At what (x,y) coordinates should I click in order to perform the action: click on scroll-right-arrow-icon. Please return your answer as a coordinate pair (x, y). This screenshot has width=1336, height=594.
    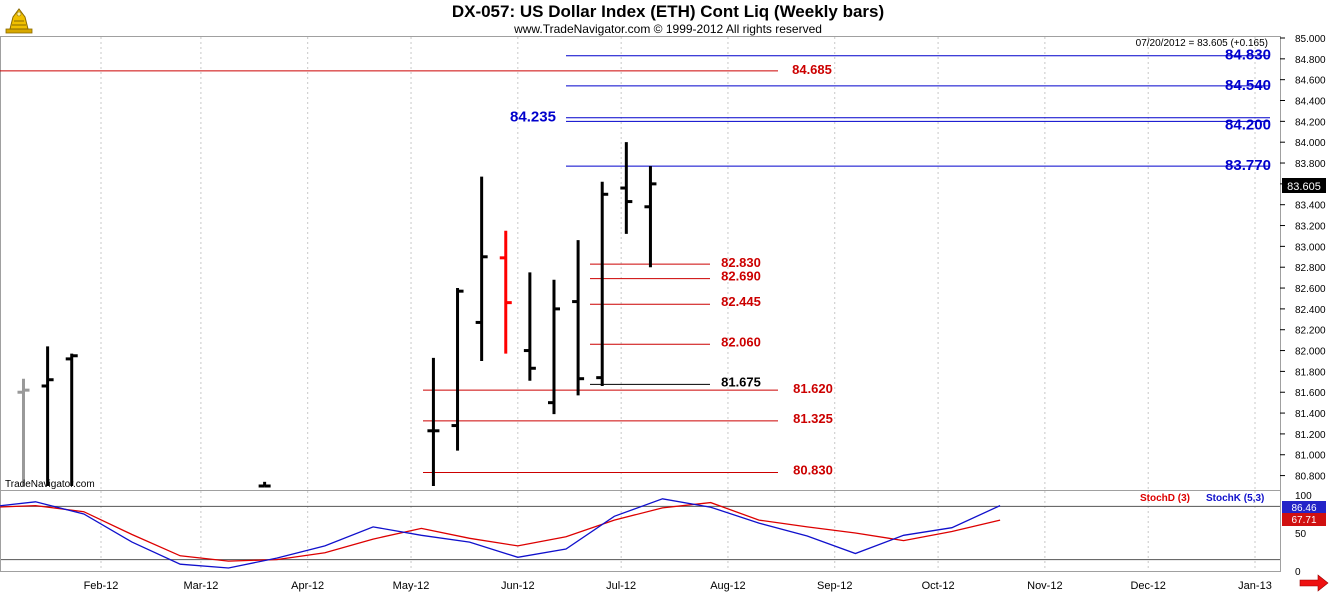
    Looking at the image, I should click on (1314, 583).